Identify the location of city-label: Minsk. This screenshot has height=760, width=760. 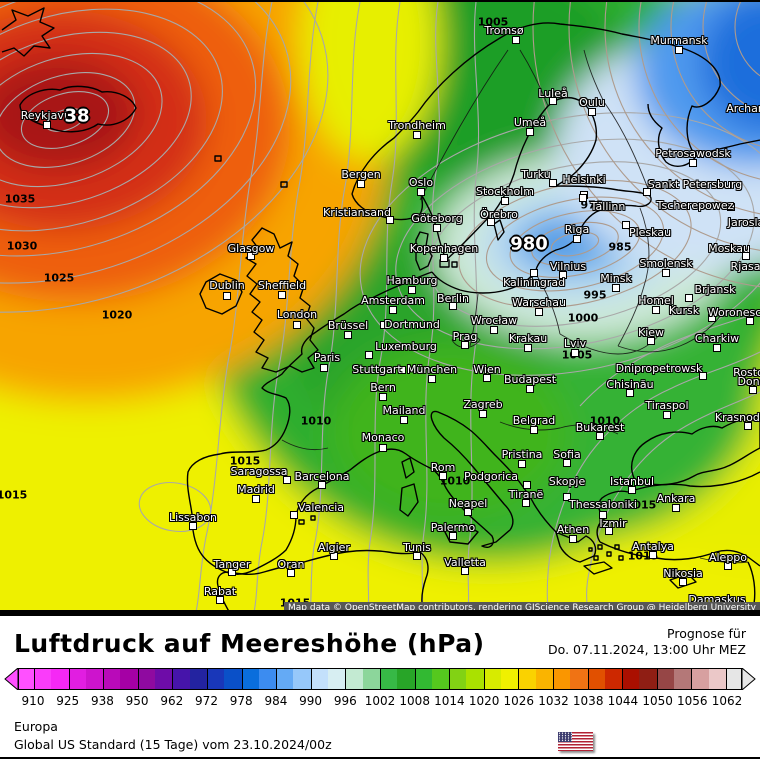
(616, 278).